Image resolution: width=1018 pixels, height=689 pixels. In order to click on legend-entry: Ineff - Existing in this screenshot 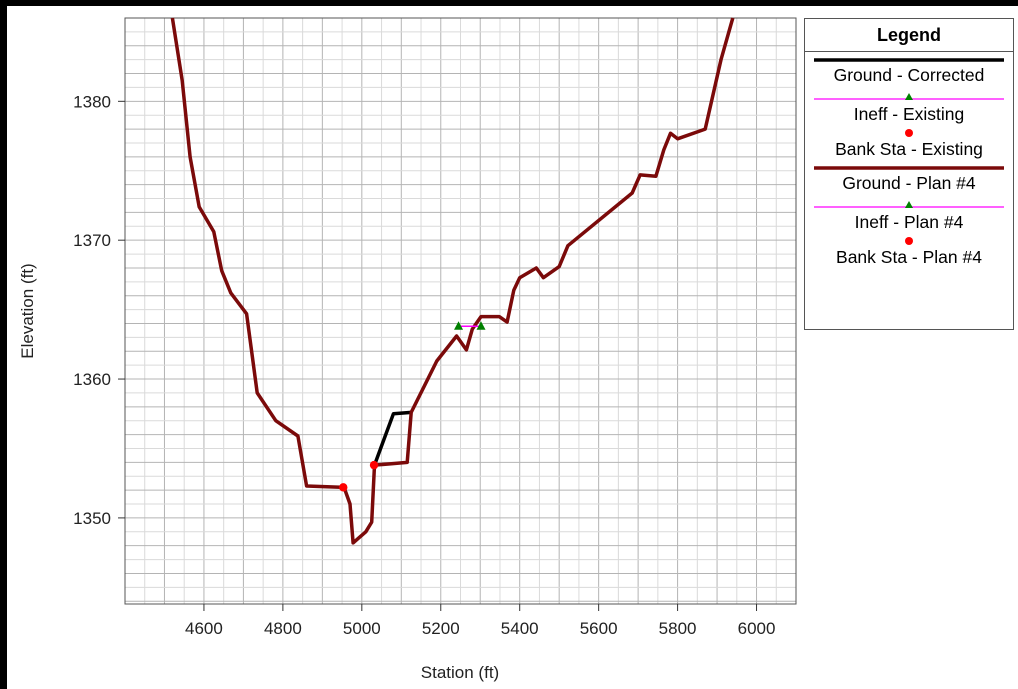, I will do `click(909, 105)`.